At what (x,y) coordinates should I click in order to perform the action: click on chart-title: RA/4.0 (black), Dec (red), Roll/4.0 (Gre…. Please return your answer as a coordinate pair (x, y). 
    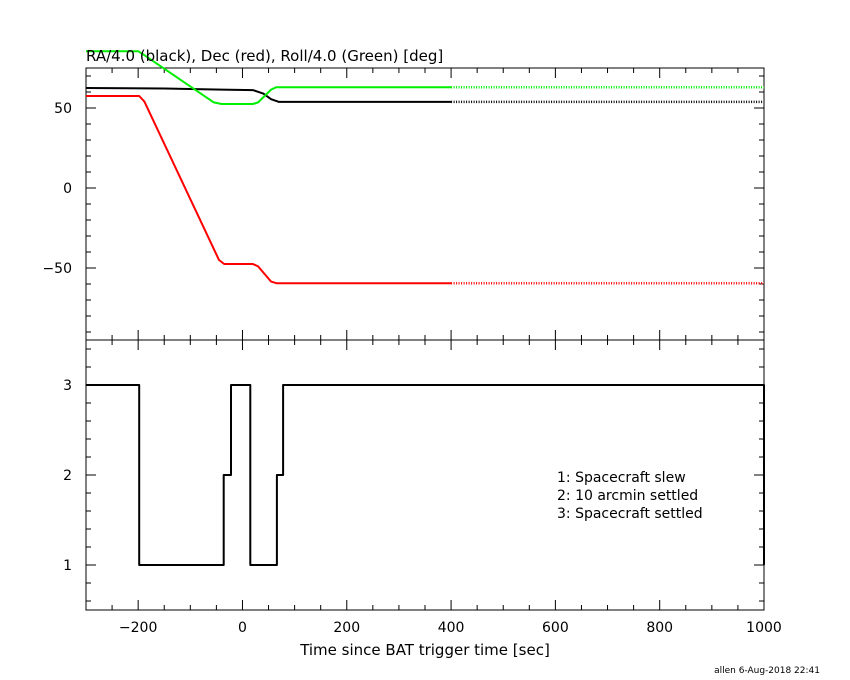
    Looking at the image, I should click on (264, 56).